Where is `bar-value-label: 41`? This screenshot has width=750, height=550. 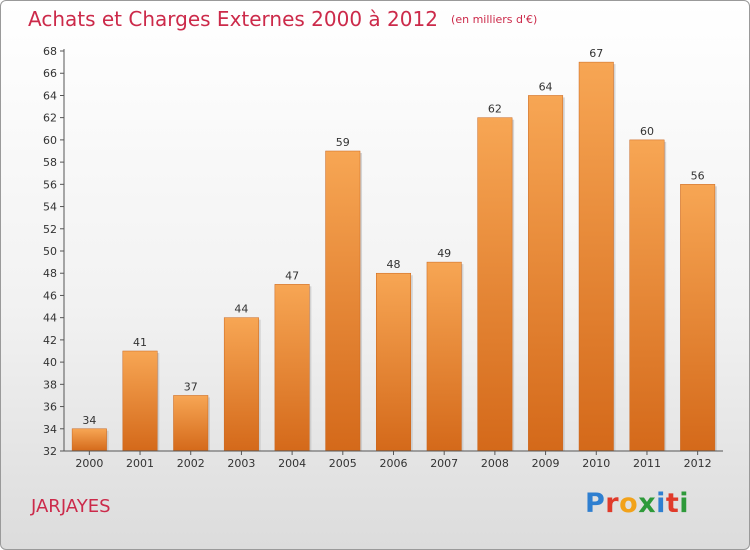 bar-value-label: 41 is located at coordinates (140, 342).